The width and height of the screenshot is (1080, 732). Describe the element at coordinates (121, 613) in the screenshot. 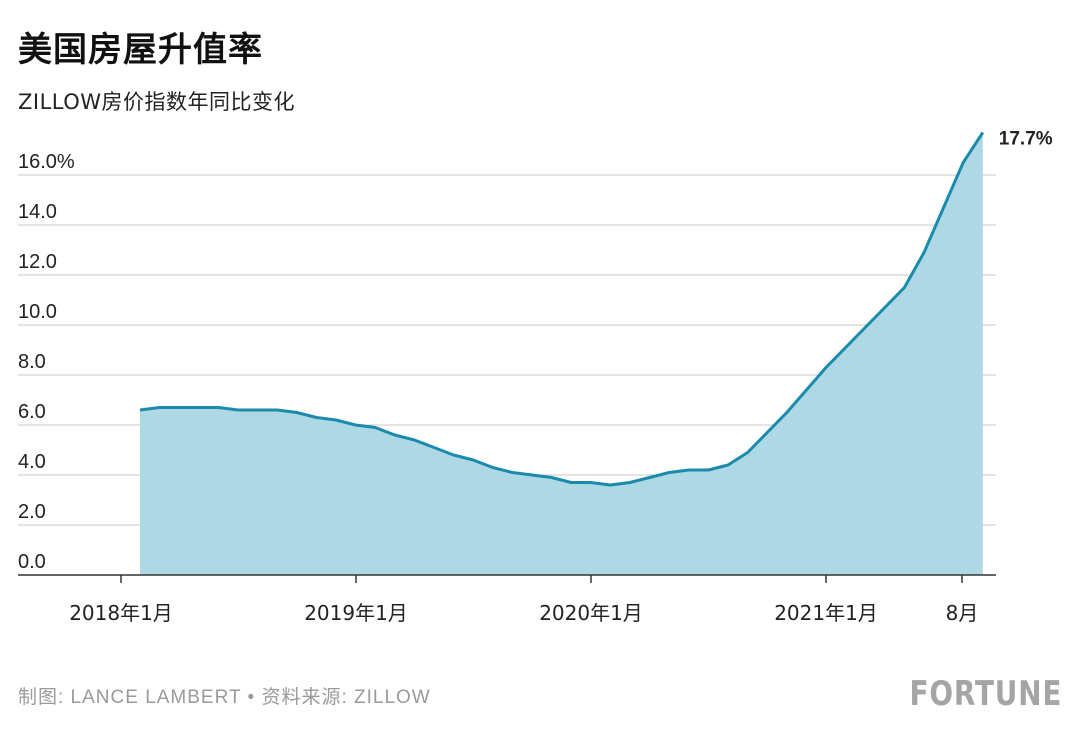

I see `x-tick-label: 2018年1月` at that location.